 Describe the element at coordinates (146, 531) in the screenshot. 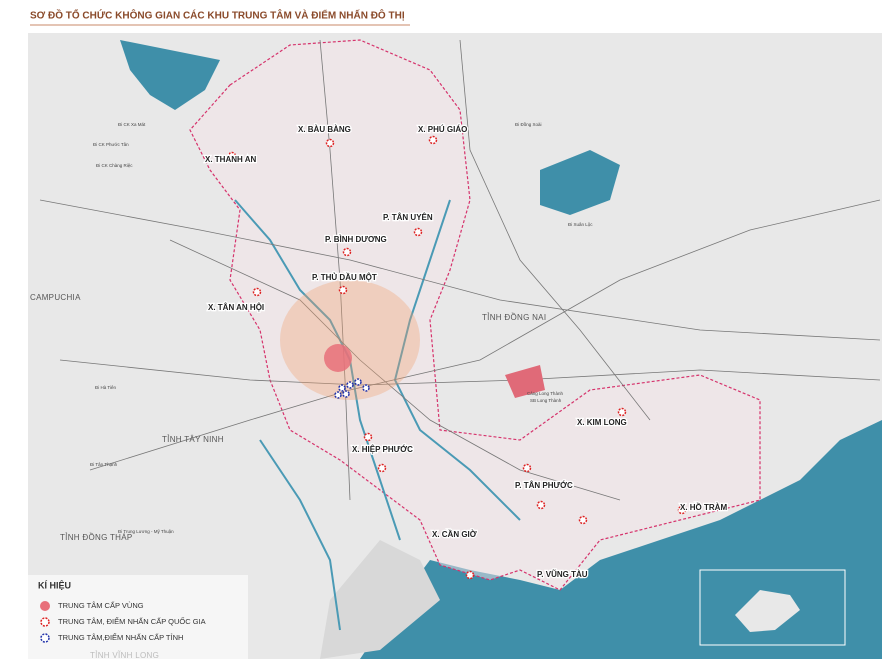

I see `small-label: Đi Trung Lương - Mỹ Thuận` at that location.